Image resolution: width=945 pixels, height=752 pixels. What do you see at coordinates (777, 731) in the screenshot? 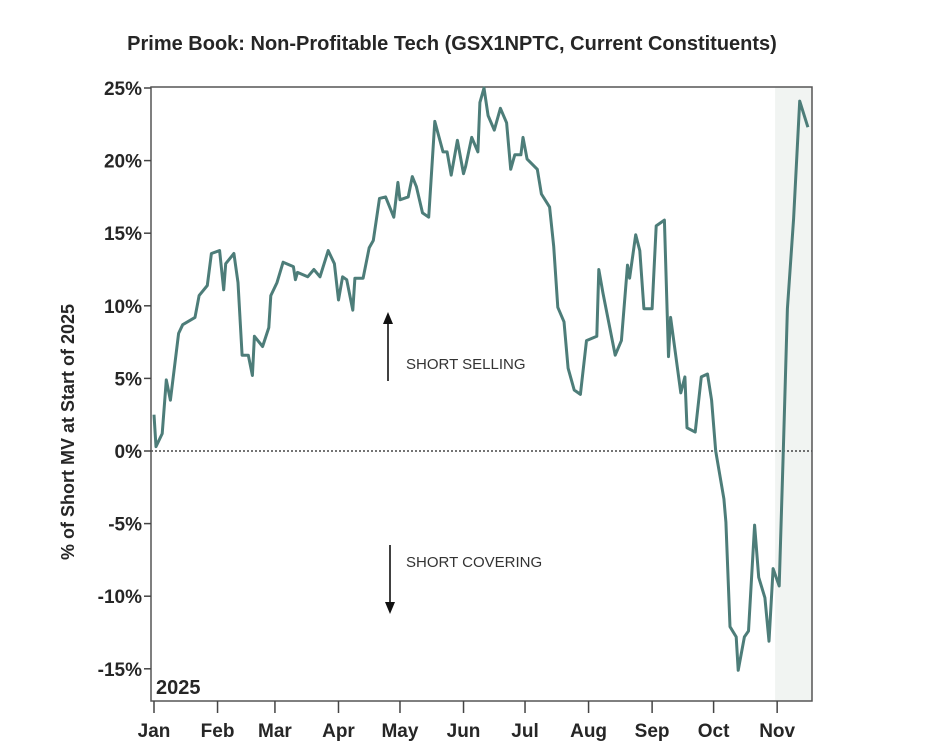
I see `x-tick-label: Nov` at bounding box center [777, 731].